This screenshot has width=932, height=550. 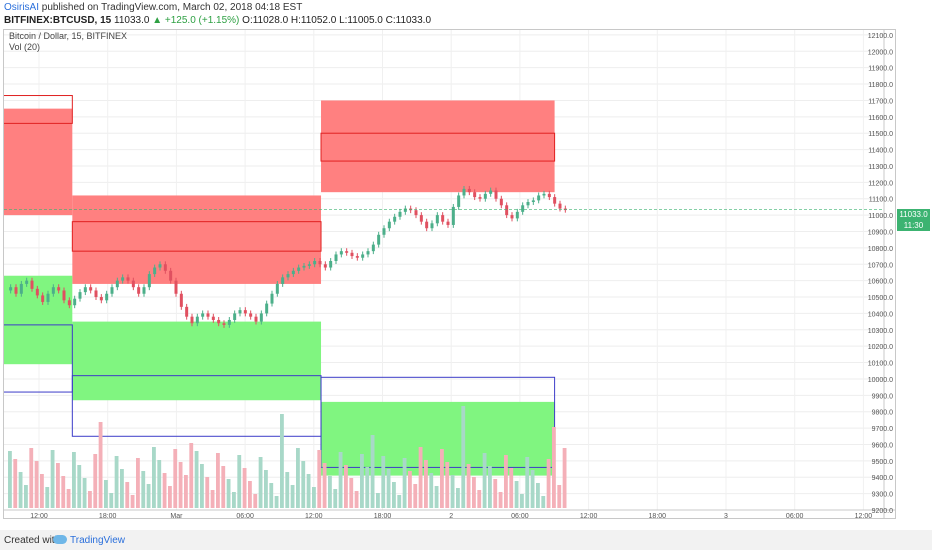 I want to click on y-tick-label: 10400.0, so click(x=880, y=314).